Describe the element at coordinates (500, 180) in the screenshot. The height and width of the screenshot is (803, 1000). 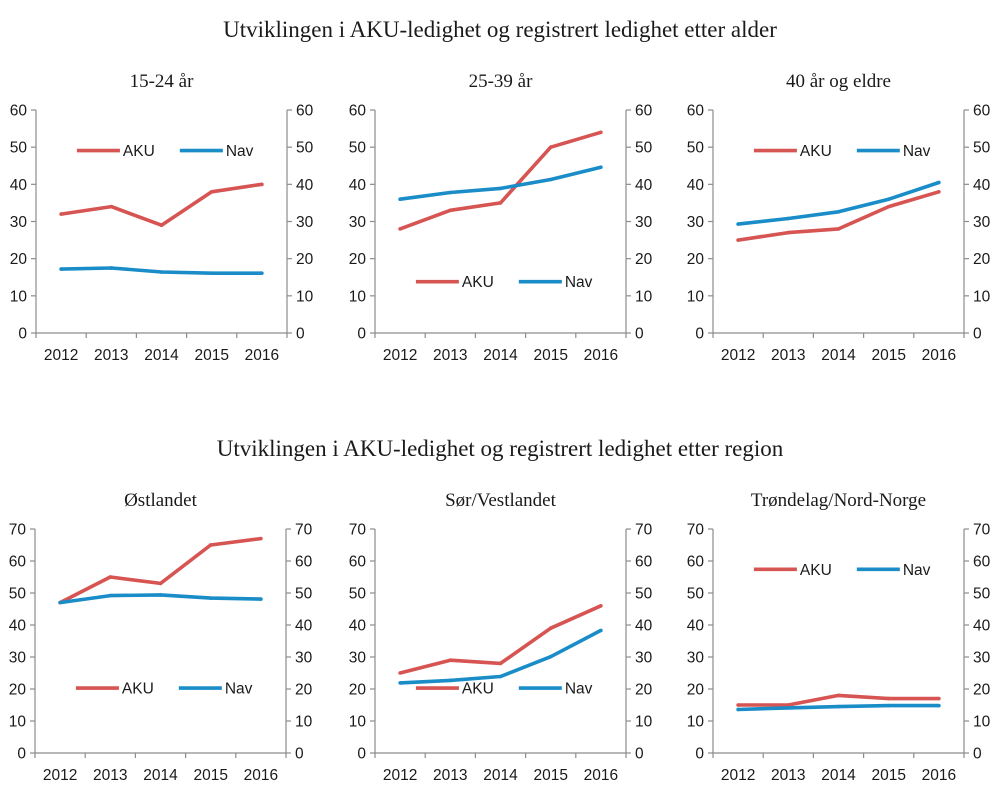
I see `series-line-aku` at that location.